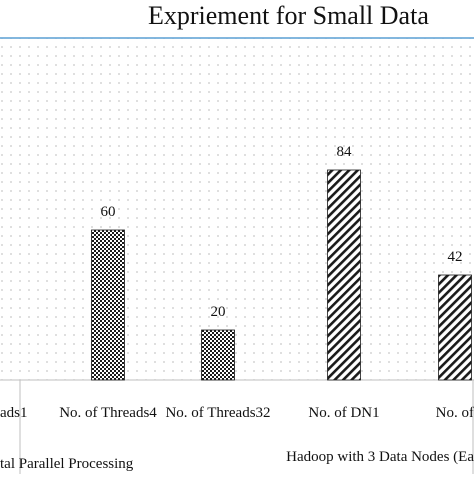 This screenshot has height=479, width=474. Describe the element at coordinates (345, 152) in the screenshot. I see `value-label-4: 84` at that location.